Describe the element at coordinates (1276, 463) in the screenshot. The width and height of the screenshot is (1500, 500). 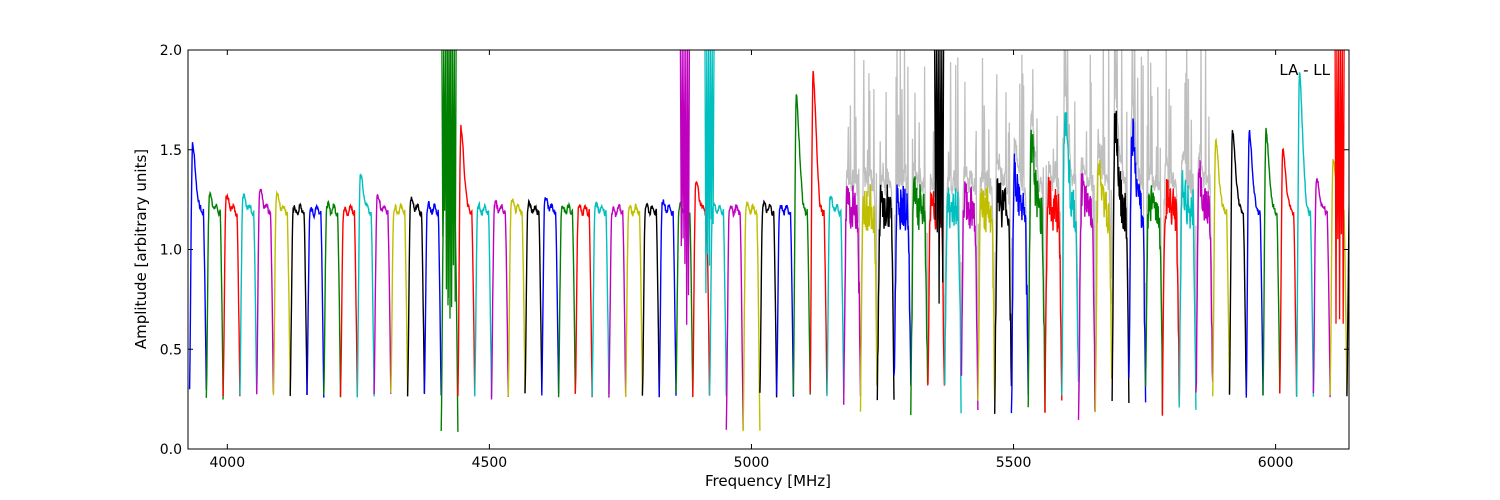
I see `x-tick-label: 6000` at that location.